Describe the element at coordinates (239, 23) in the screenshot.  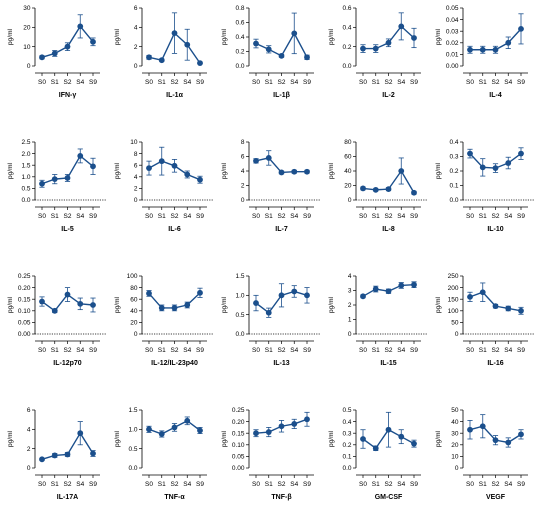
I see `y-tick-label: 0.6` at that location.